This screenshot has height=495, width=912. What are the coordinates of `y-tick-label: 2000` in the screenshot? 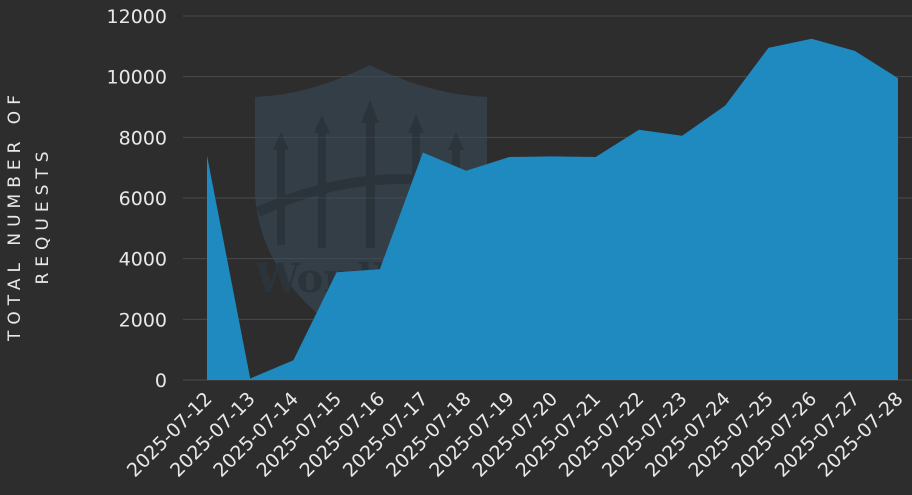 It's located at (143, 320).